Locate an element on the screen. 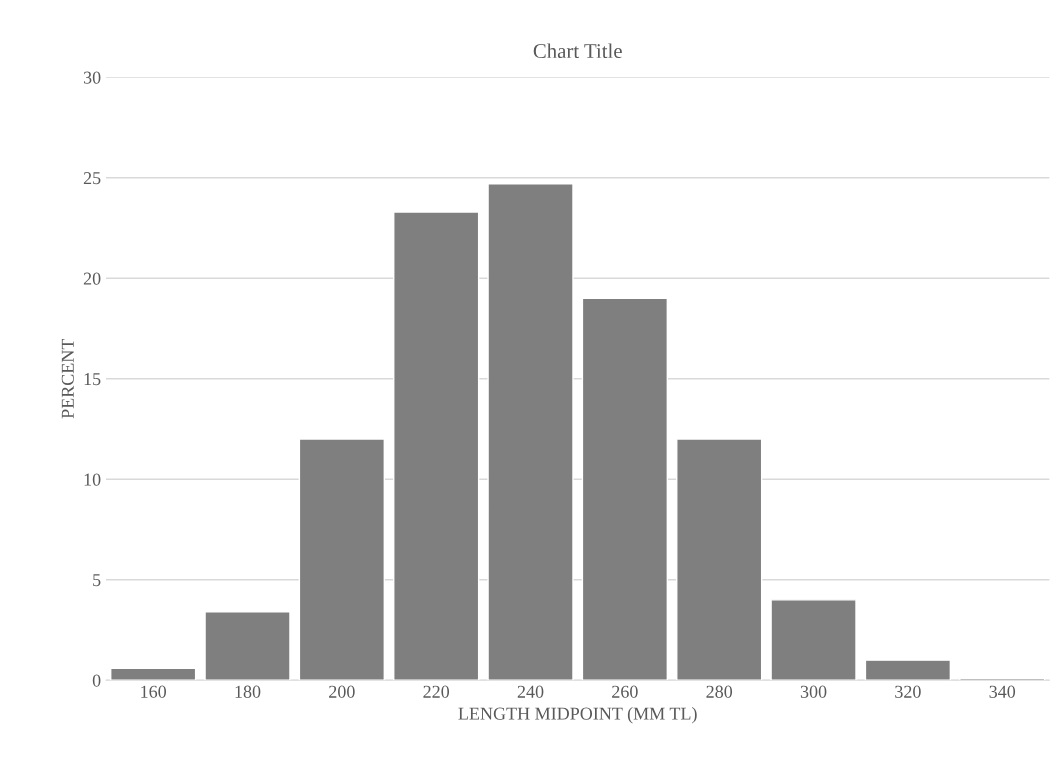  y-tick-label: 20 is located at coordinates (92, 278).